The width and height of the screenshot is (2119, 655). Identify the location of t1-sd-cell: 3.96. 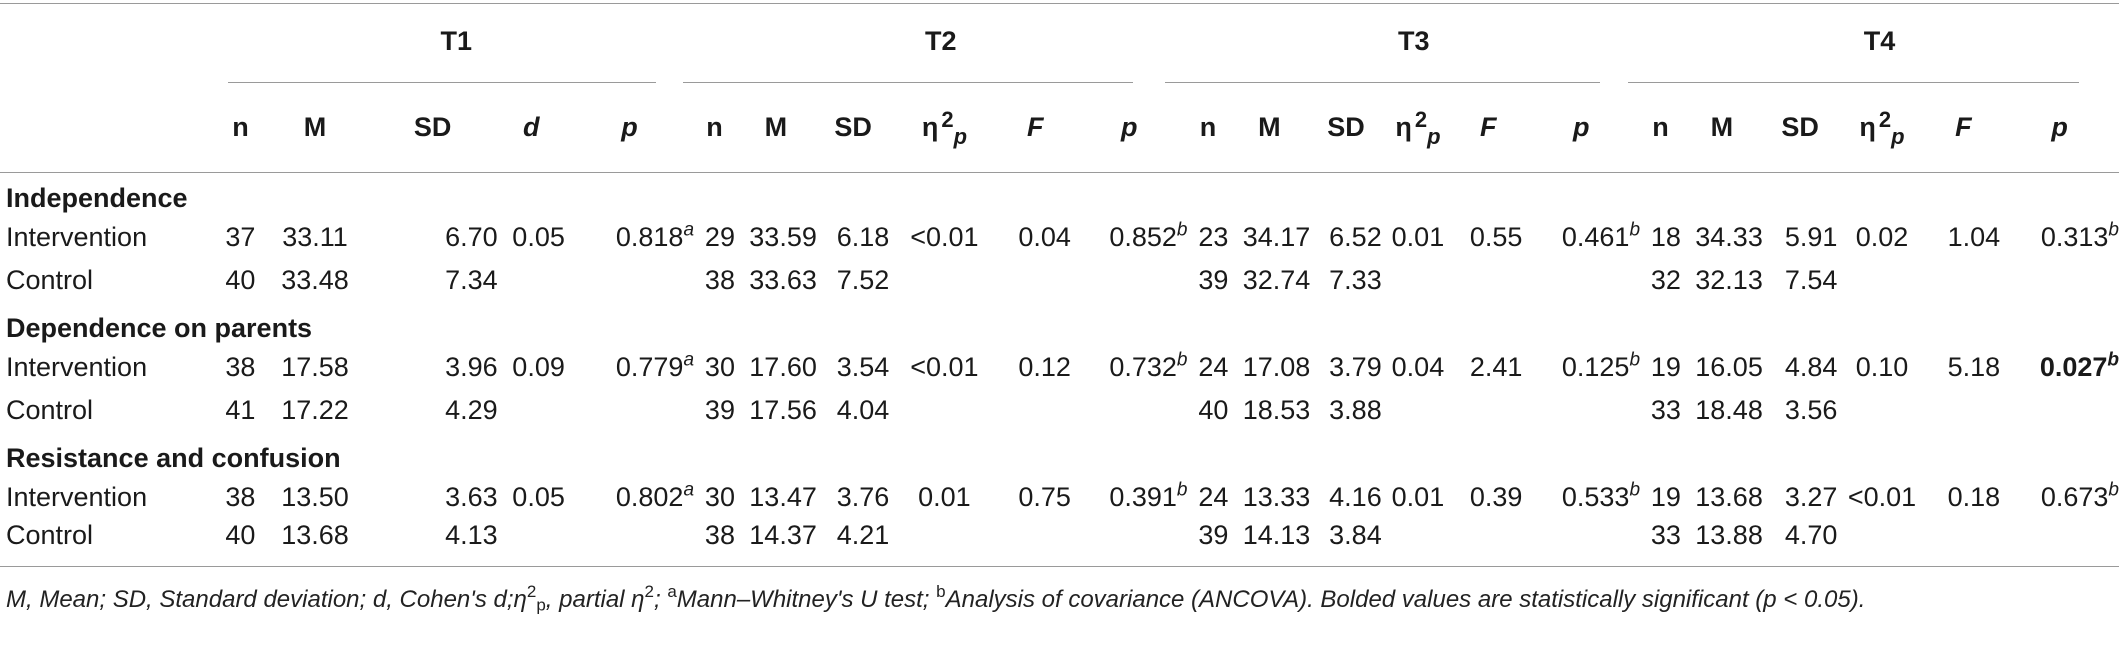
(471, 367).